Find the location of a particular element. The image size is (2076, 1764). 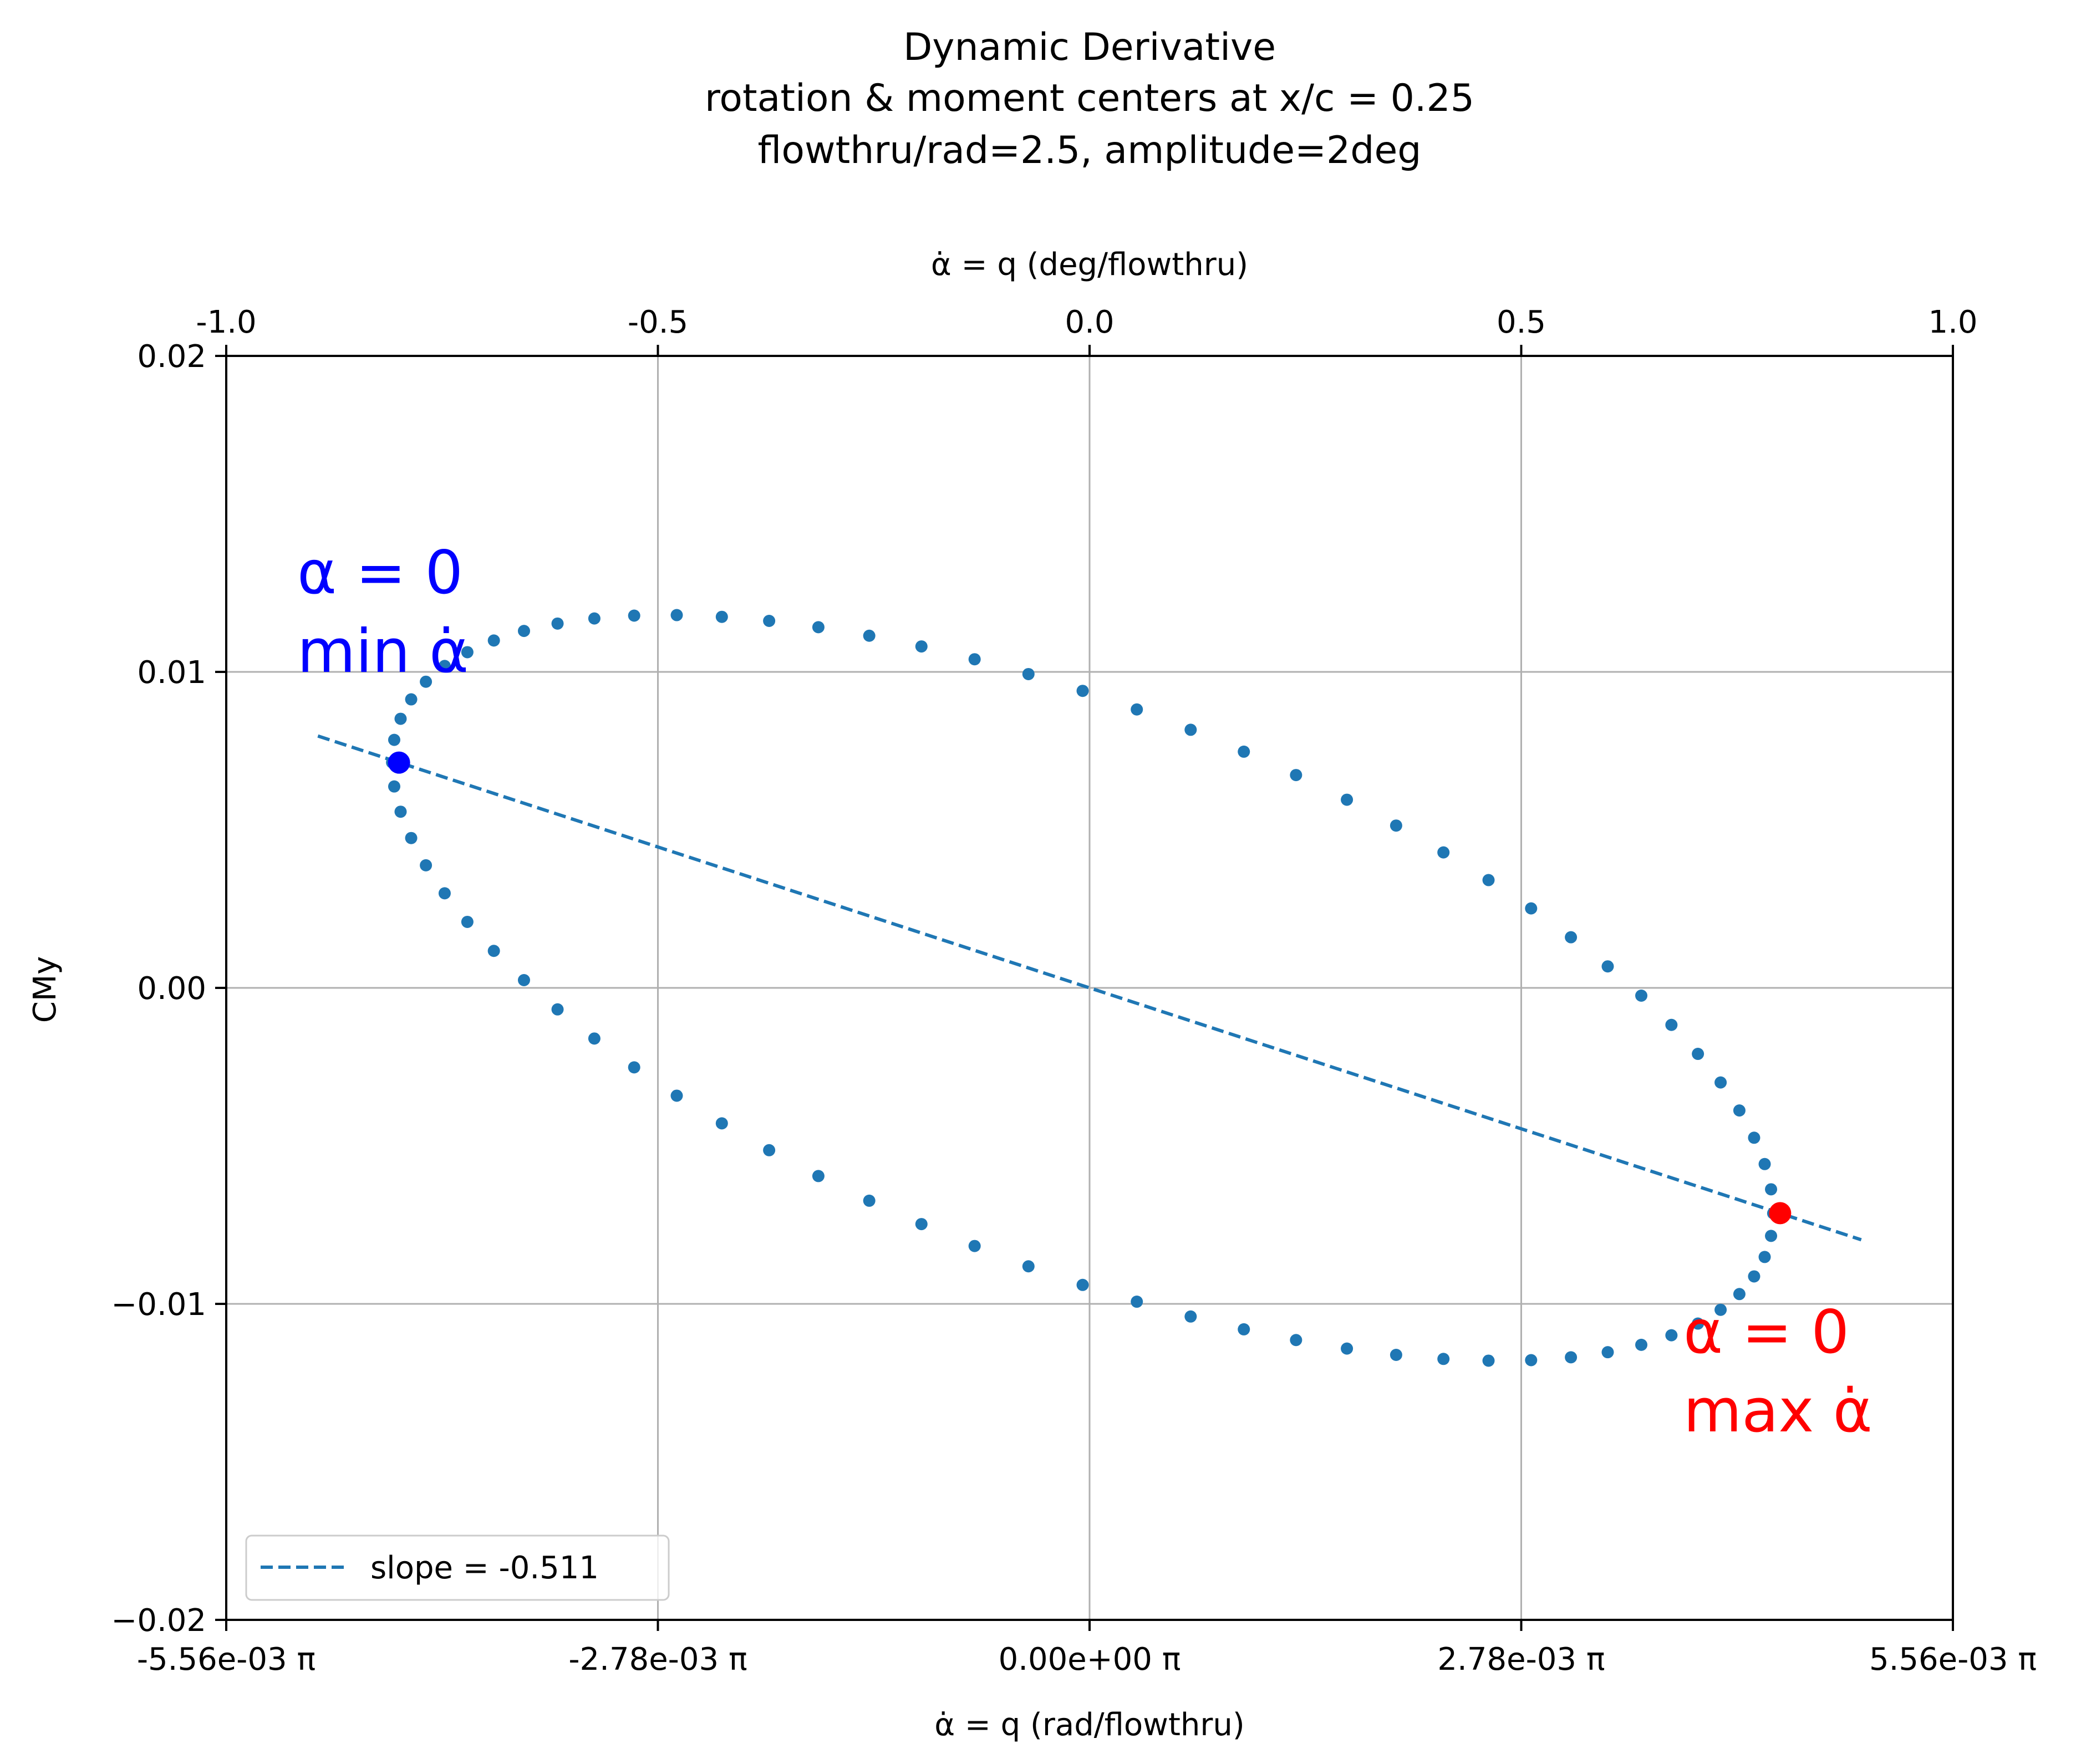

x-tick-label-1: -2.78e-03 π is located at coordinates (657, 1659).